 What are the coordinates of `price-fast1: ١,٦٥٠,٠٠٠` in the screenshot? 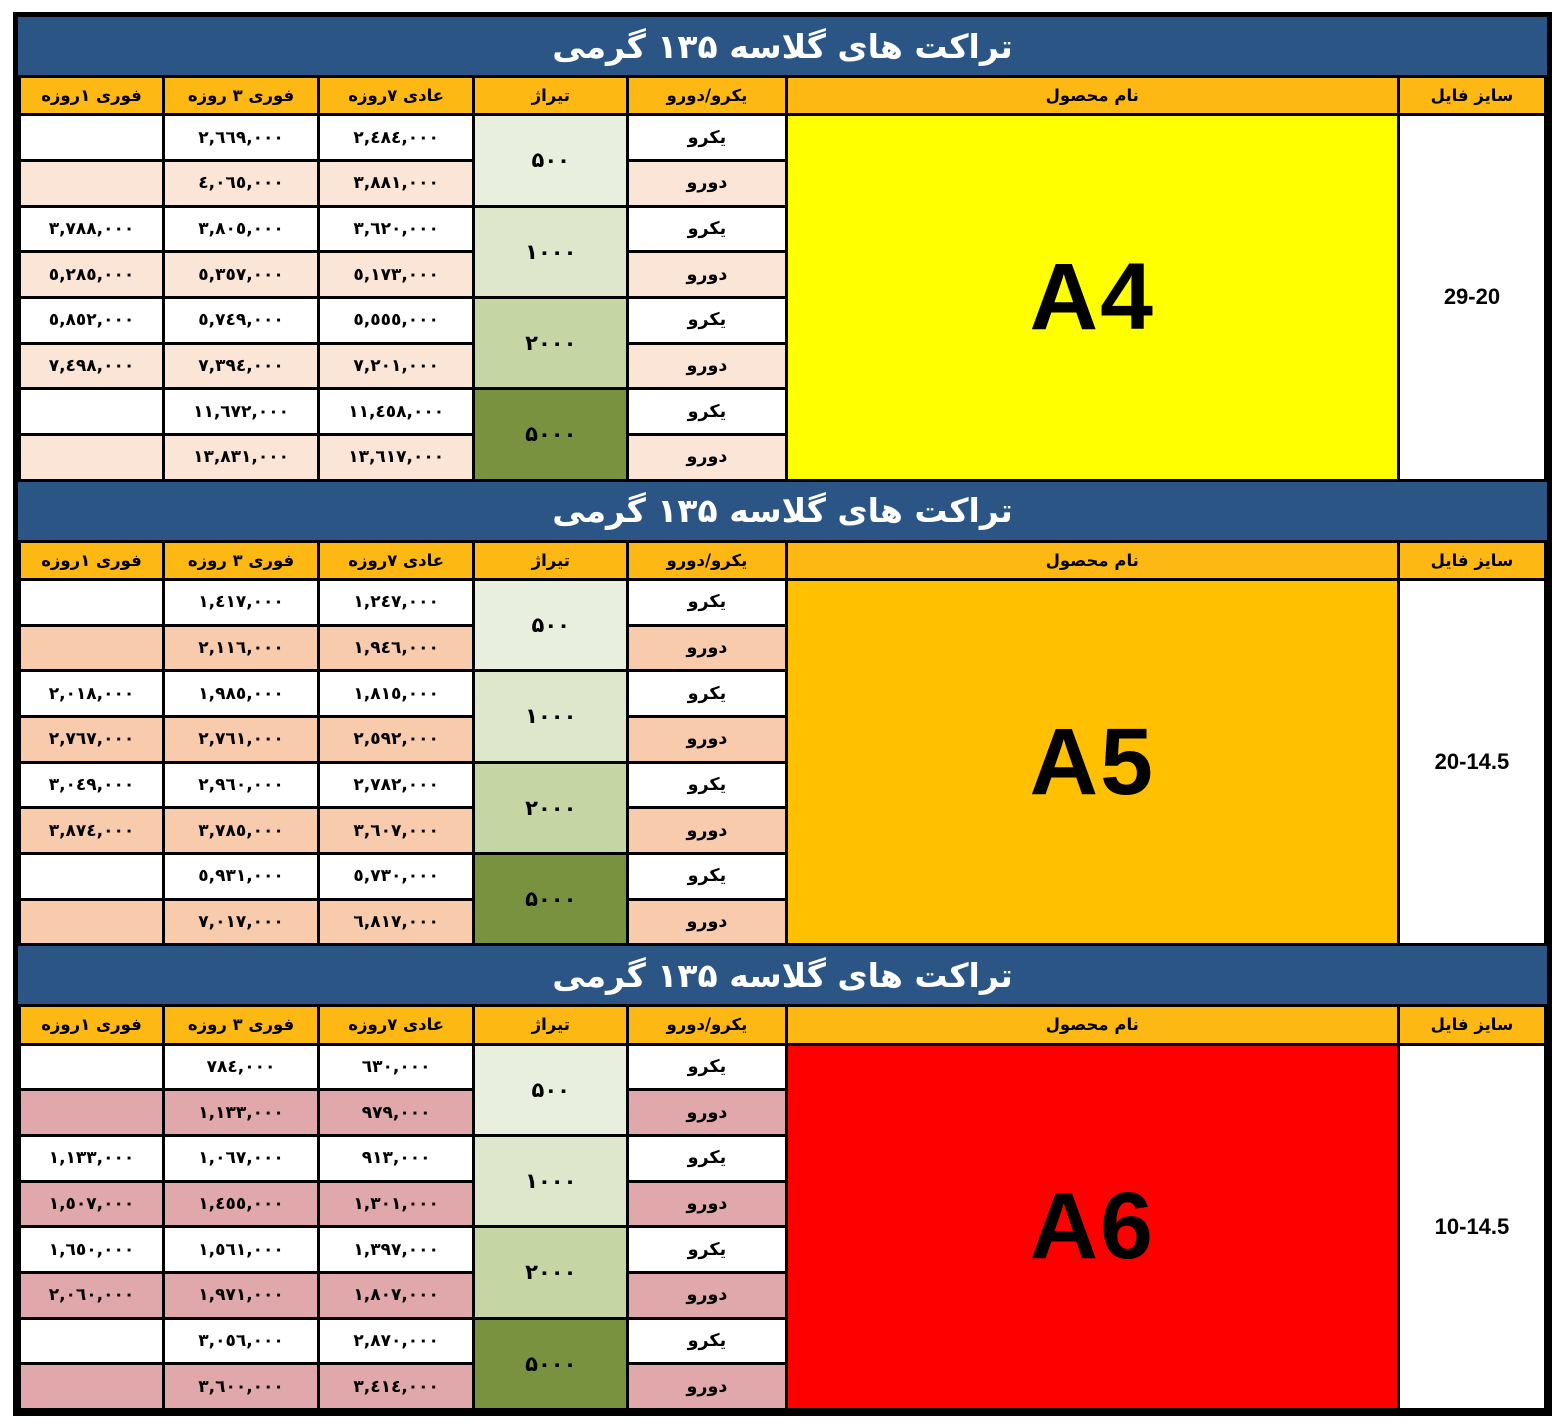 It's located at (91, 1249).